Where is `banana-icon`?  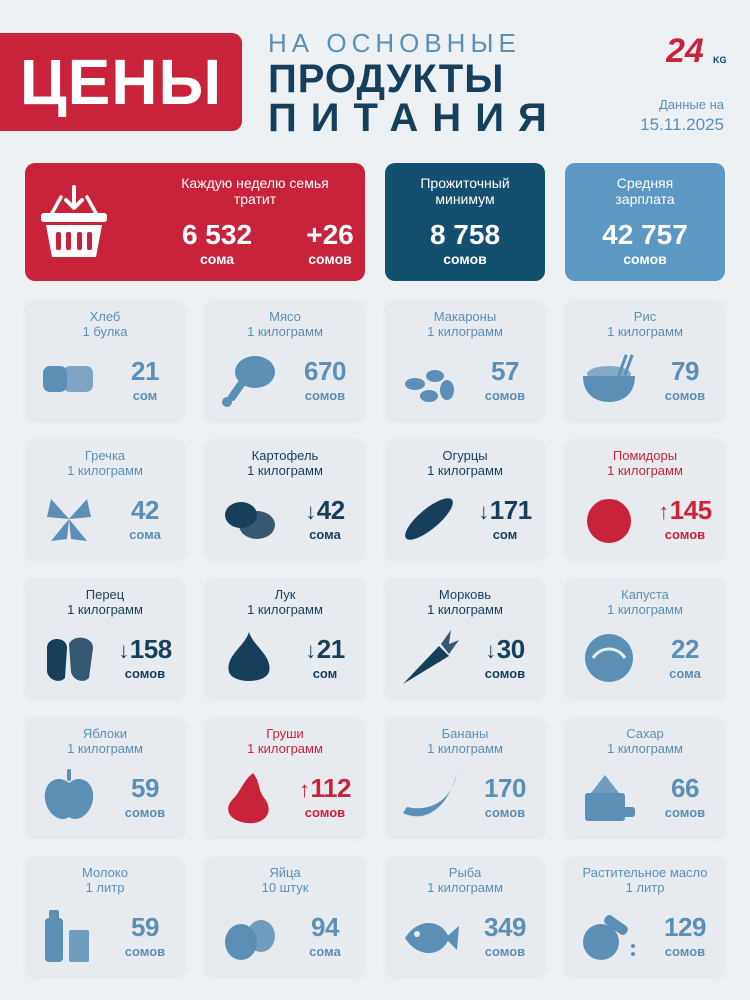 banana-icon is located at coordinates (430, 795).